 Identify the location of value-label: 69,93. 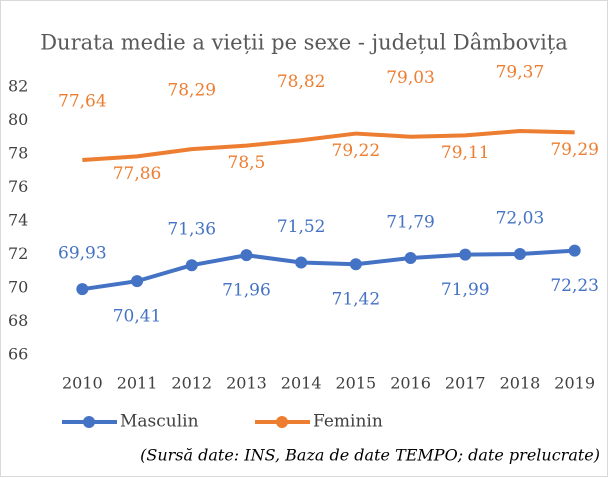
(82, 254).